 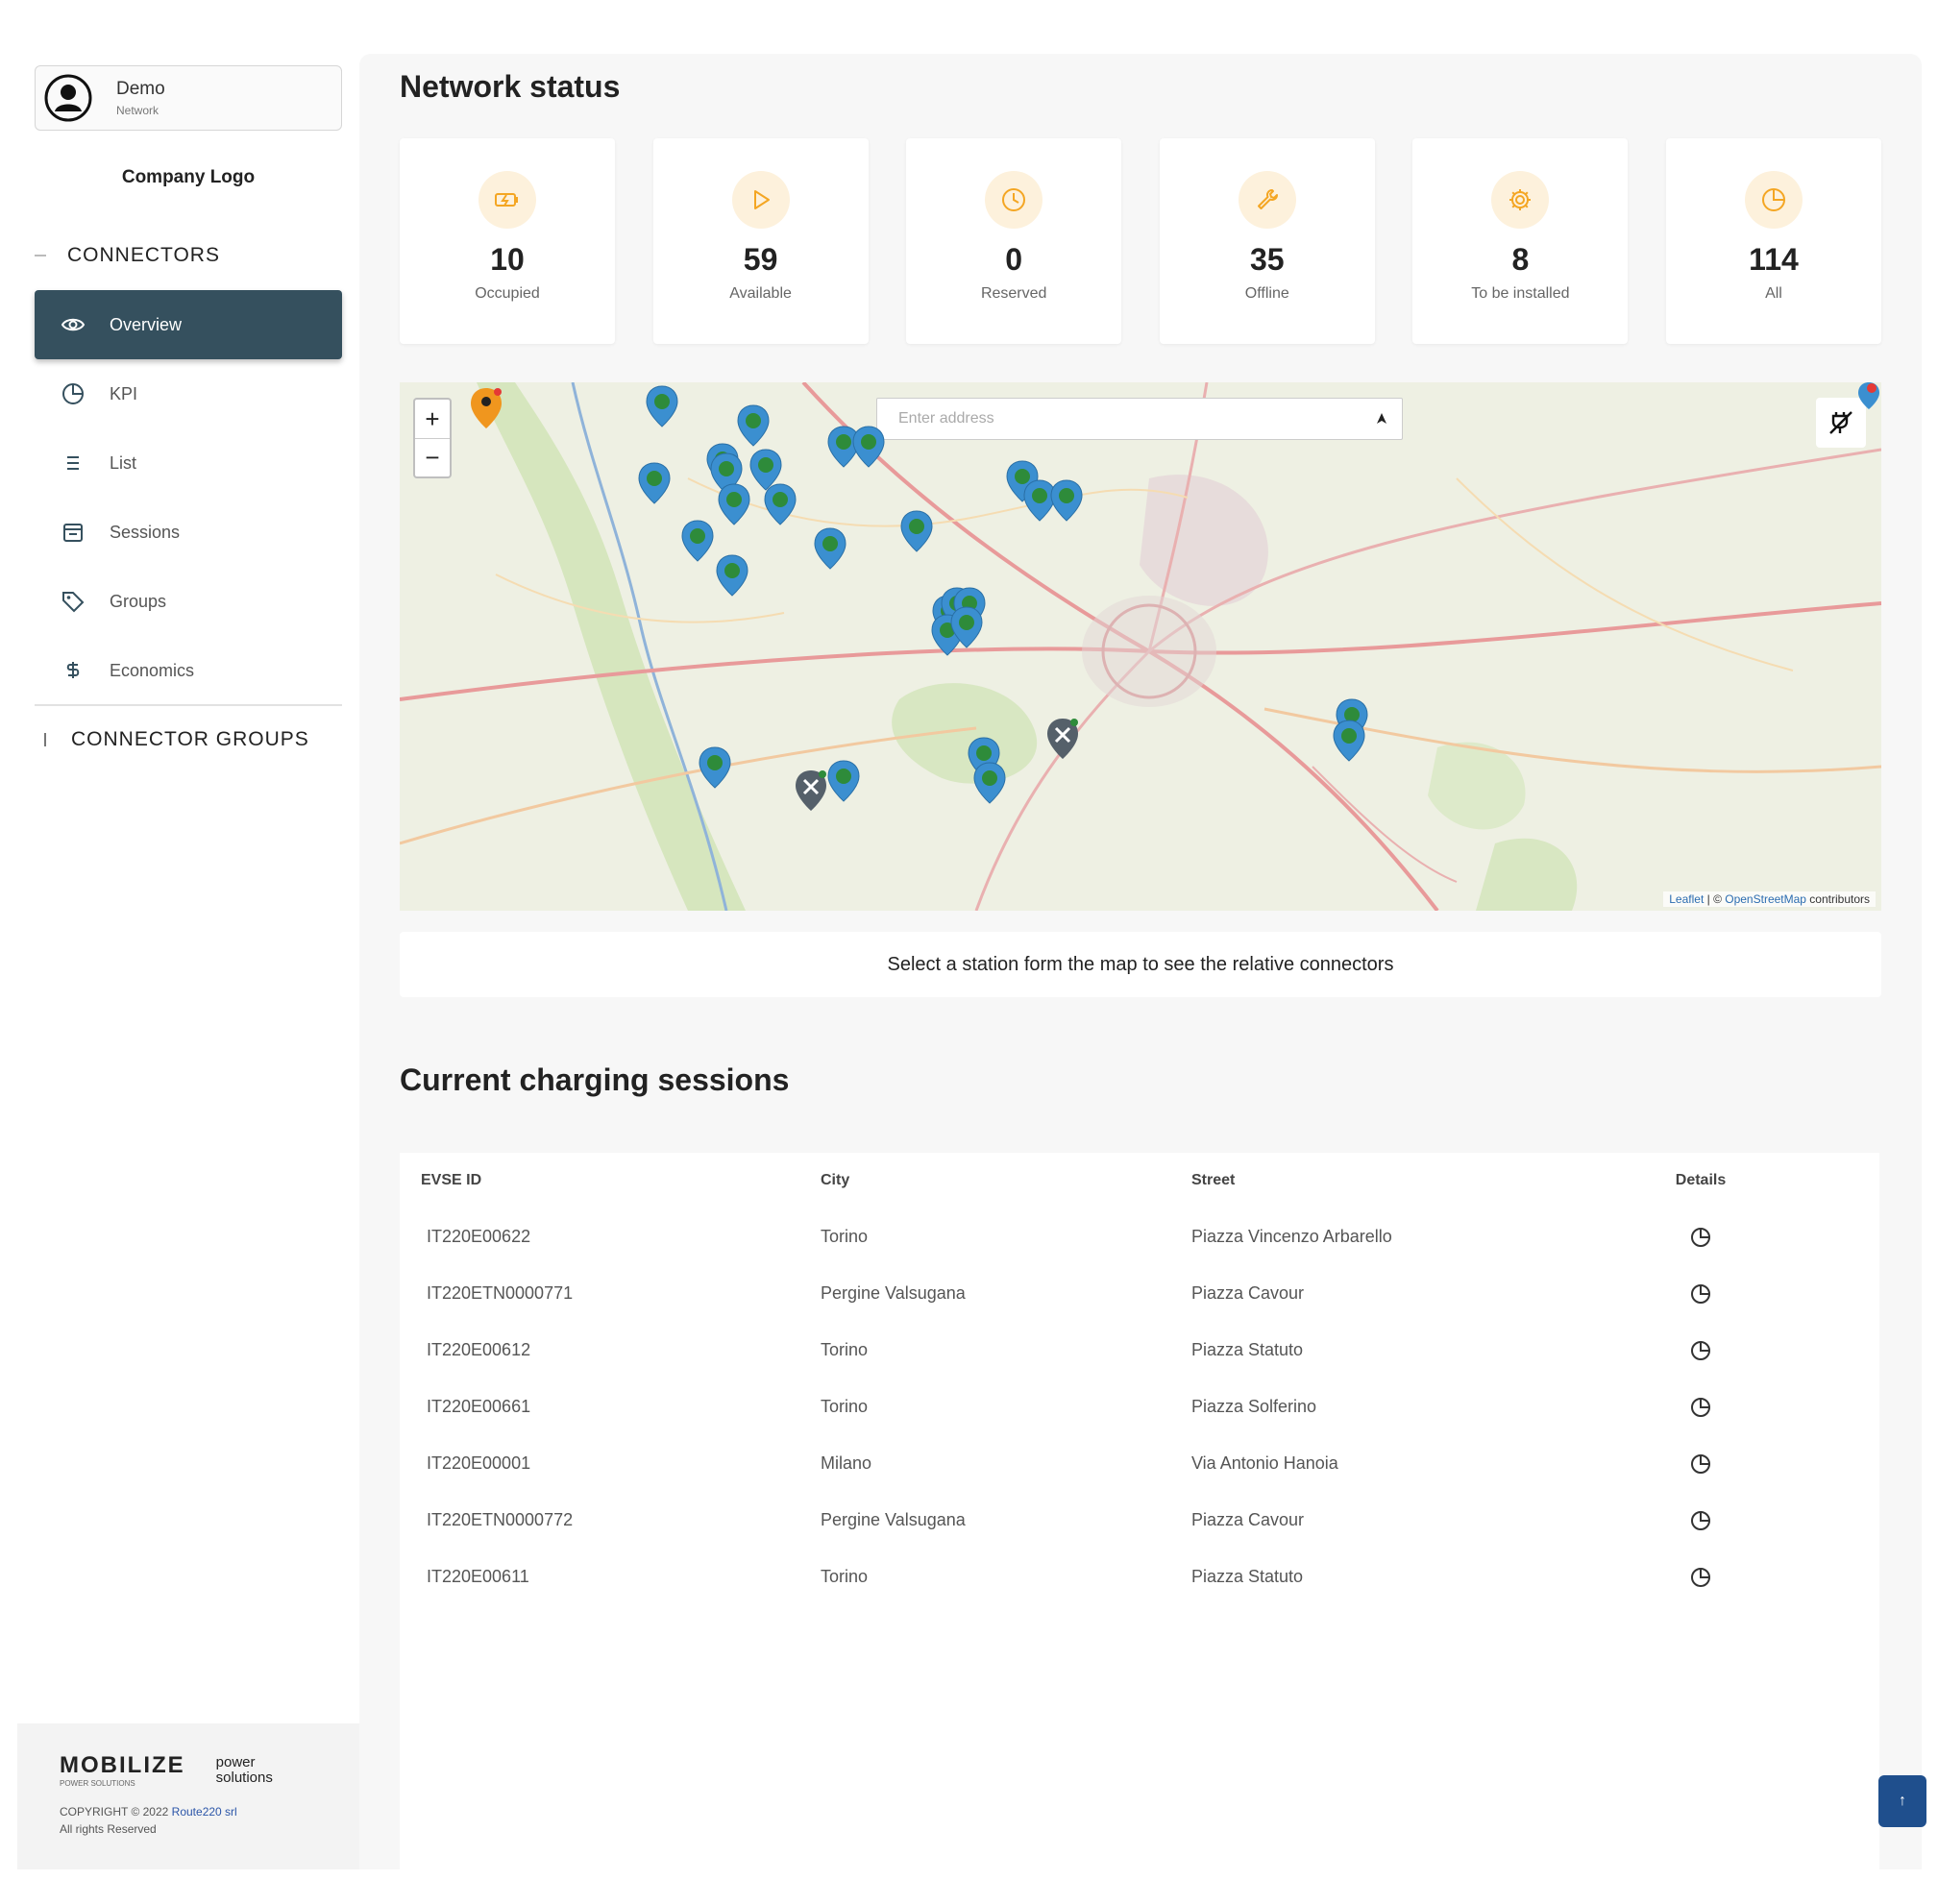 What do you see at coordinates (1765, 899) in the screenshot?
I see `osm-link: OpenStreetMap` at bounding box center [1765, 899].